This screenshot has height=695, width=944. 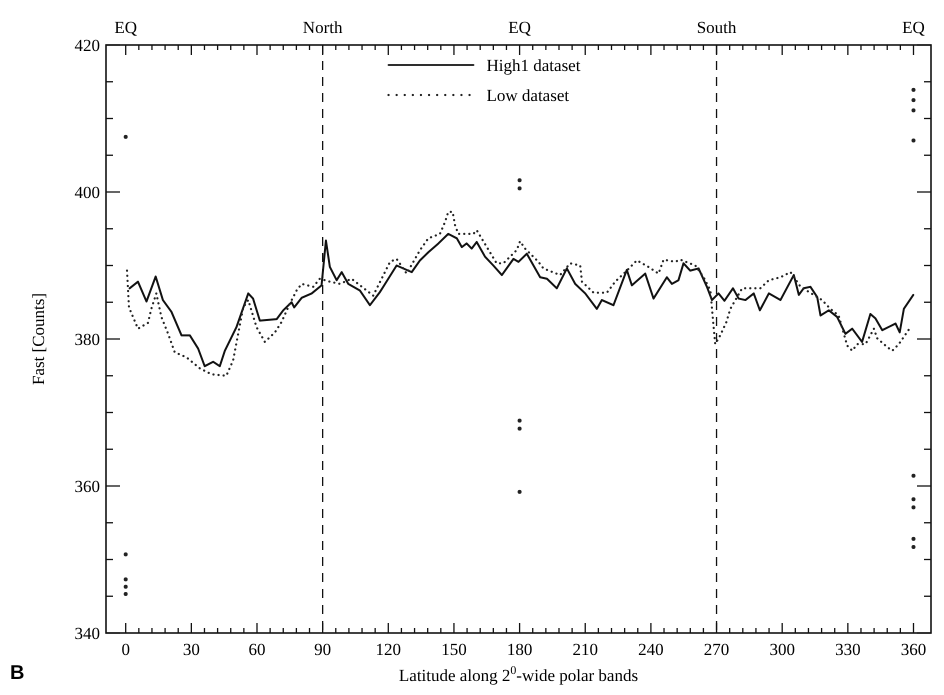 What do you see at coordinates (528, 95) in the screenshot?
I see `legend-label: Low dataset` at bounding box center [528, 95].